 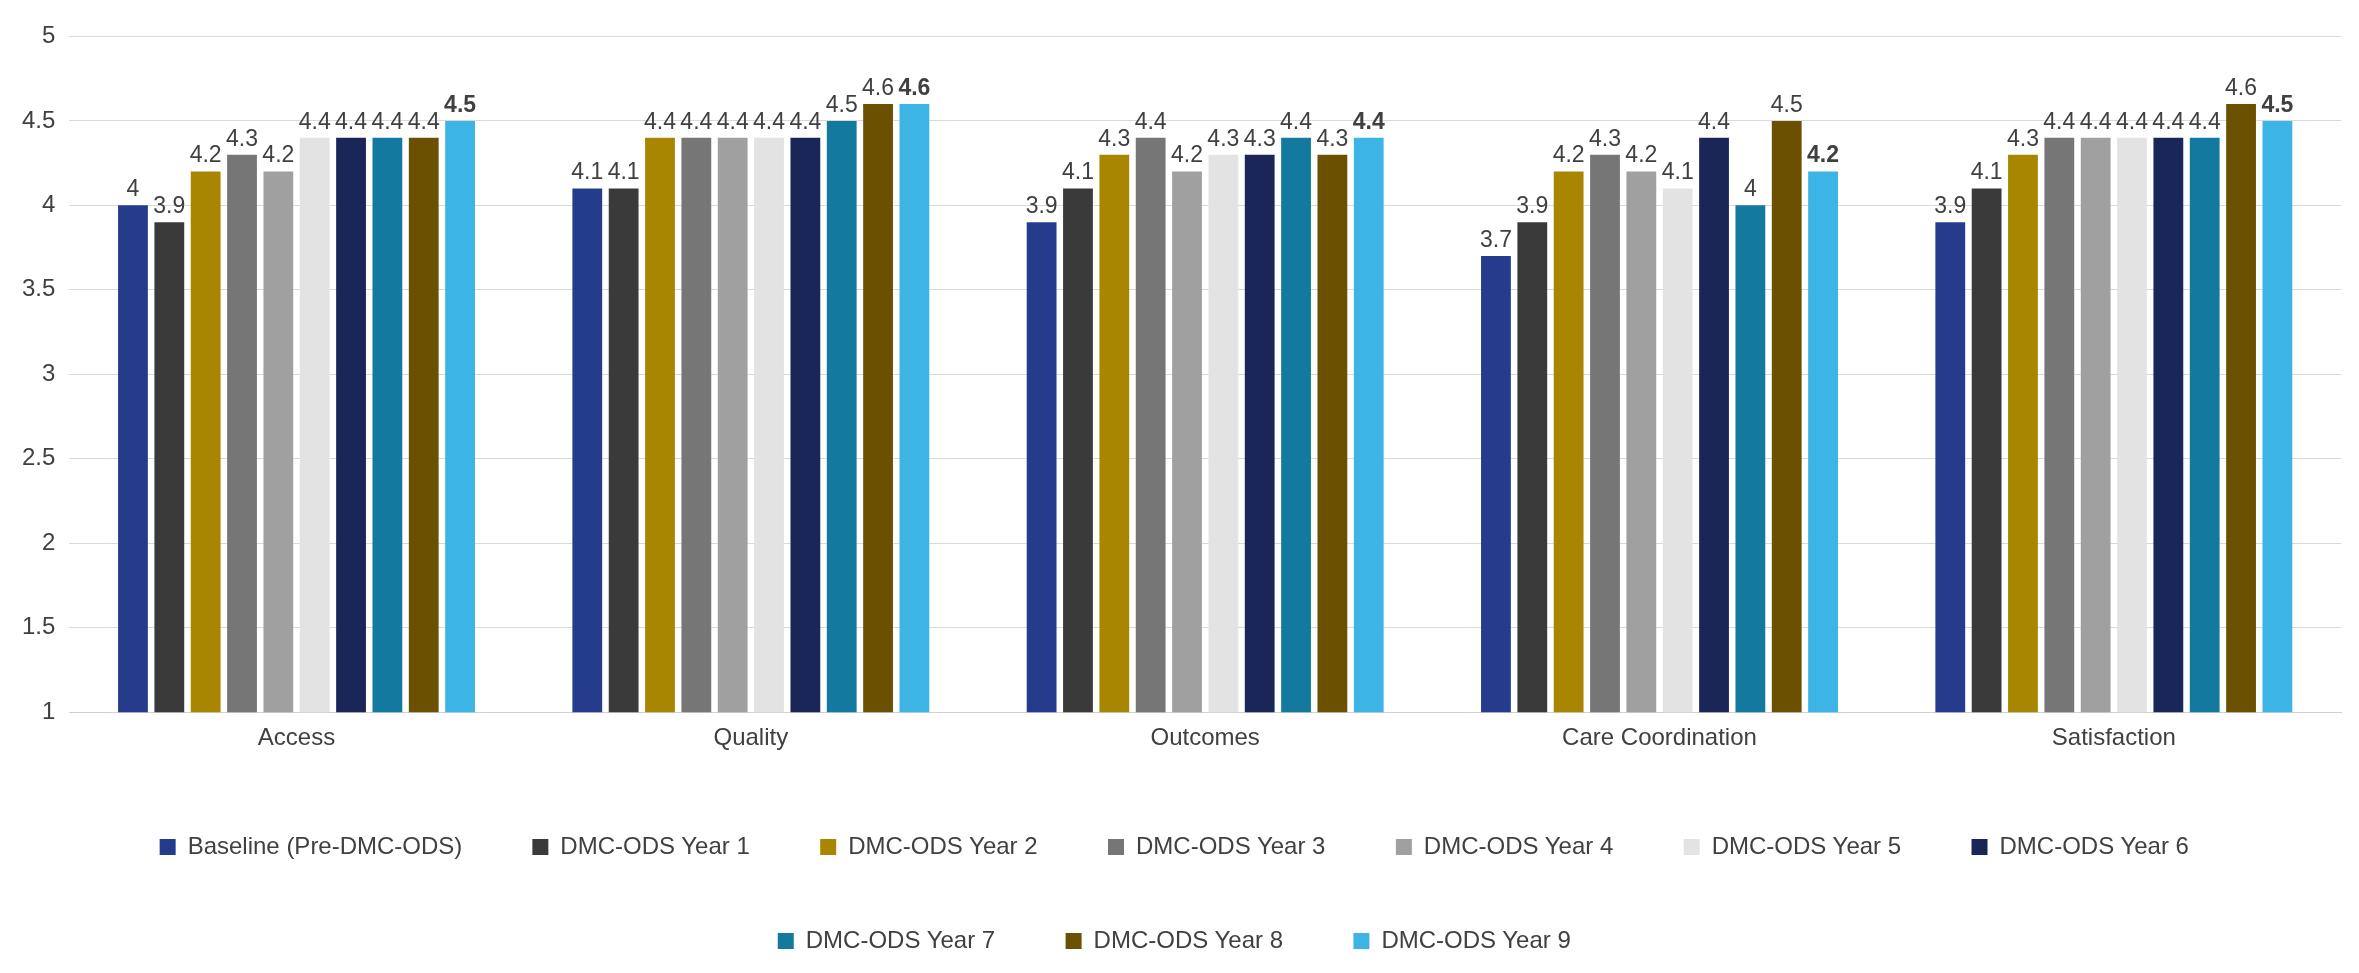 What do you see at coordinates (1495, 238) in the screenshot?
I see `data-label: 3.7` at bounding box center [1495, 238].